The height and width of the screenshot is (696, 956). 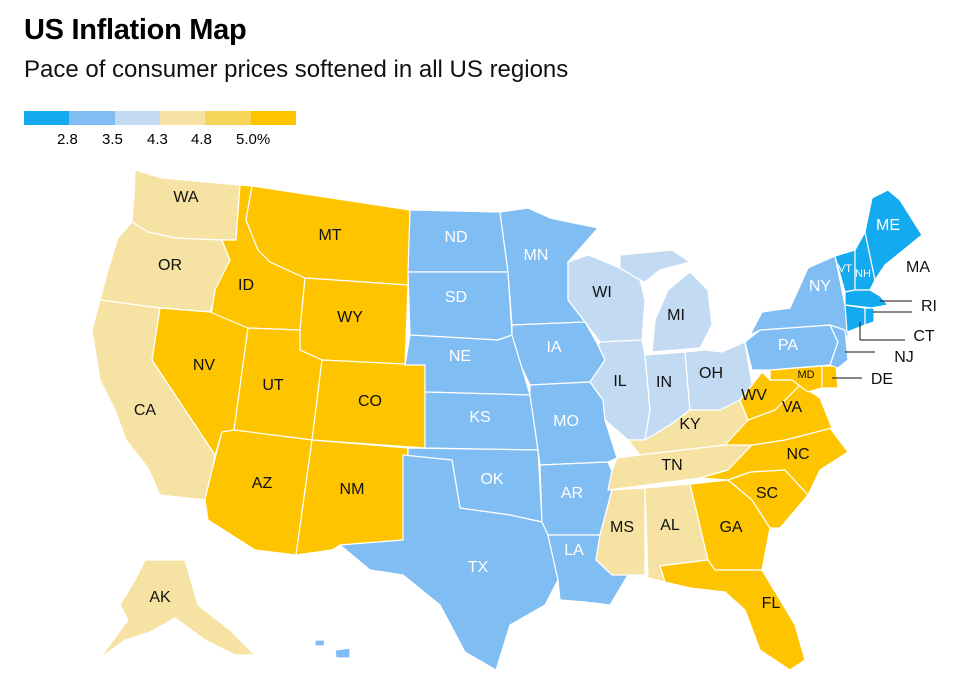 I want to click on state-label-ut: UT, so click(x=273, y=385).